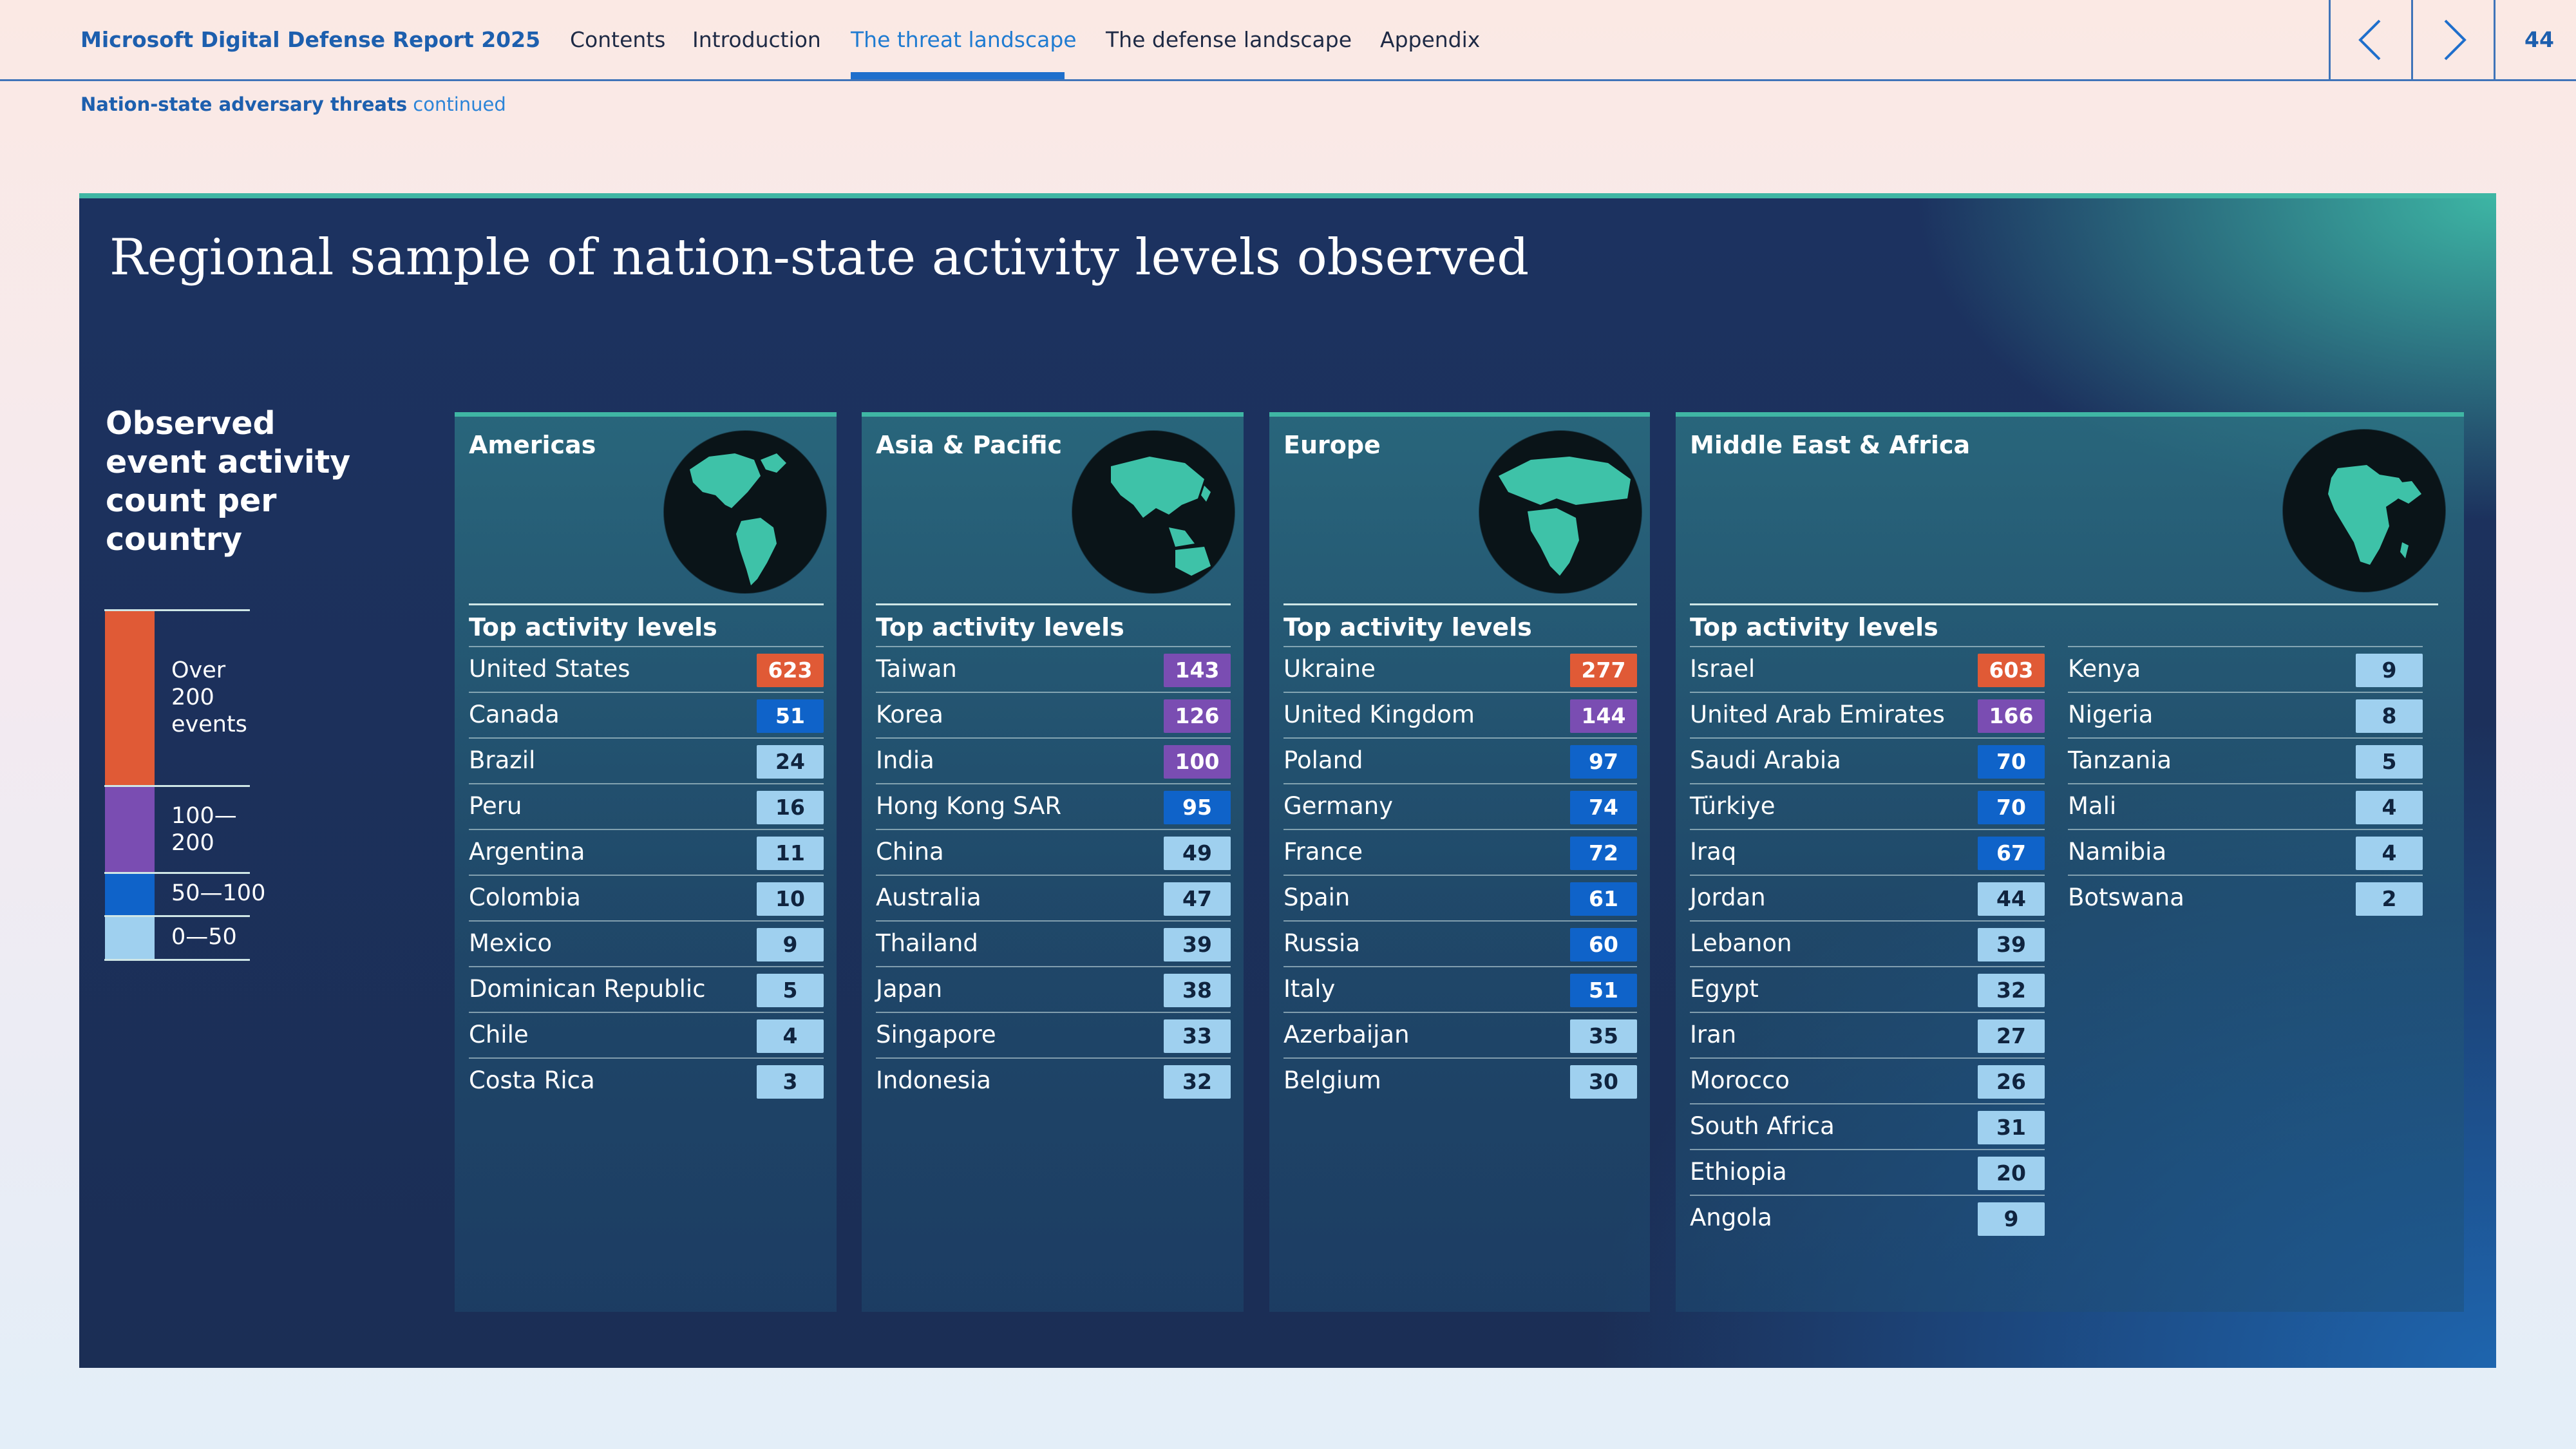 The width and height of the screenshot is (2576, 1449). What do you see at coordinates (1339, 806) in the screenshot?
I see `country-name: Germany` at bounding box center [1339, 806].